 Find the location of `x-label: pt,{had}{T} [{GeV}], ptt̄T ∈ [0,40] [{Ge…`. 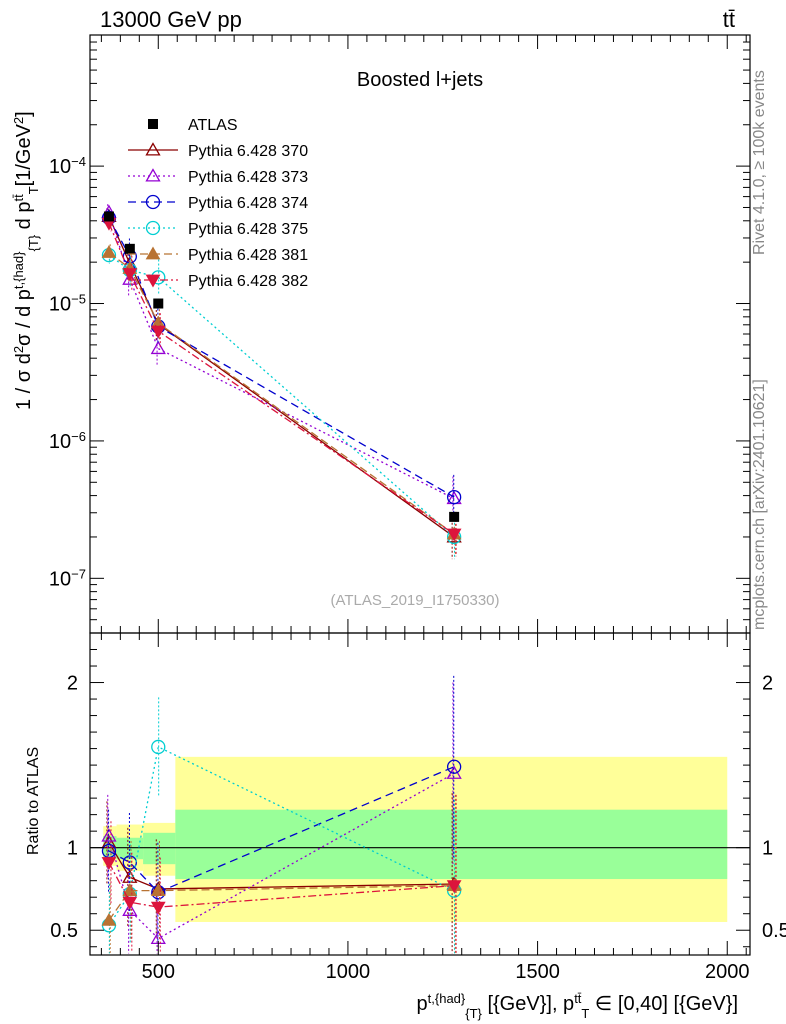

x-label: pt,{had}{T} [{GeV}], ptt̄T ∈ [0,40] [{Ge… is located at coordinates (577, 1006).